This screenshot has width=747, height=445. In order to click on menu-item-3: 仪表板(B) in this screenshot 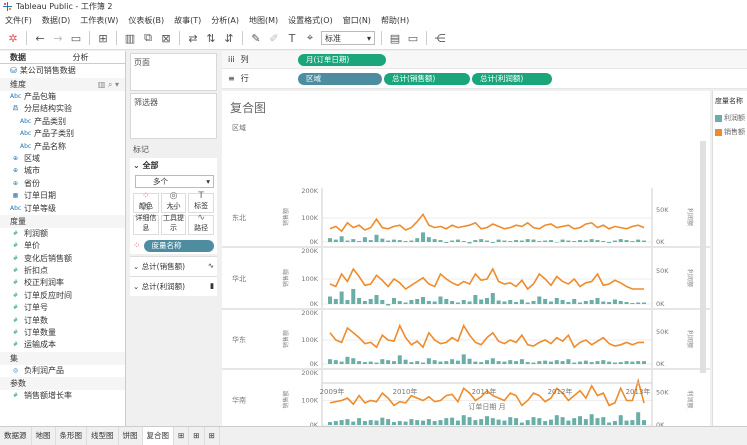, I will do `click(146, 20)`.